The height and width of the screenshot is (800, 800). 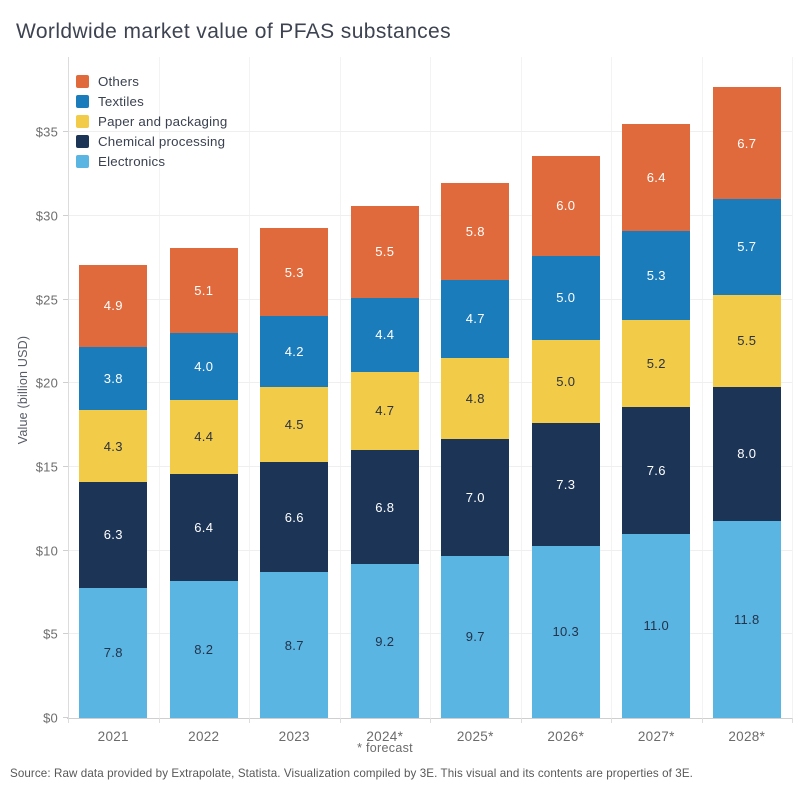 What do you see at coordinates (204, 649) in the screenshot?
I see `bar-value-label: 8.2` at bounding box center [204, 649].